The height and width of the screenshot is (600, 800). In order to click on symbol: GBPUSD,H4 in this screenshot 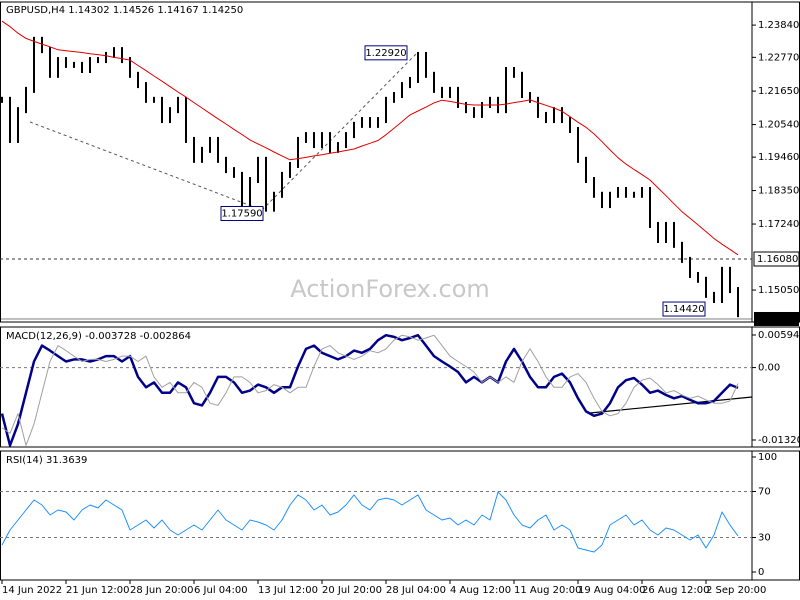, I will do `click(35, 10)`.